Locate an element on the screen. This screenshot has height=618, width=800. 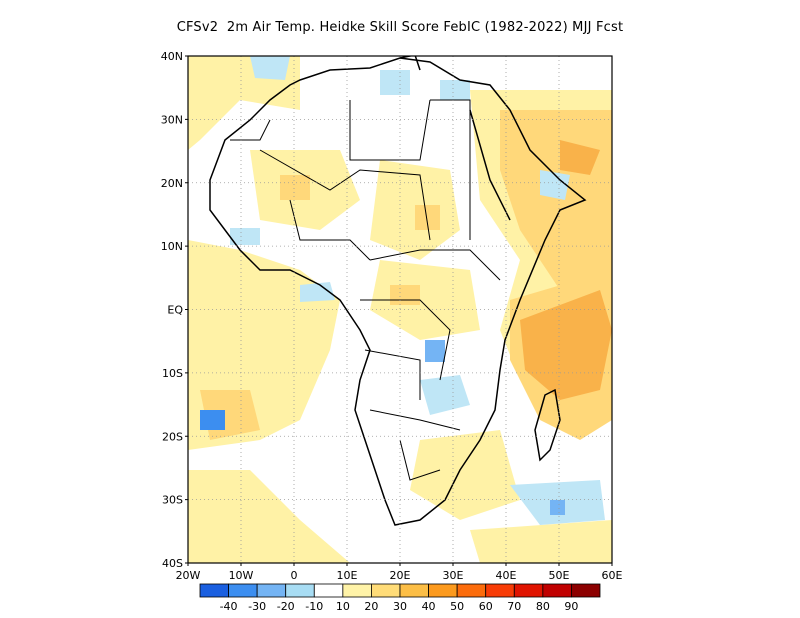
colorbar-label: -10 is located at coordinates (314, 606).